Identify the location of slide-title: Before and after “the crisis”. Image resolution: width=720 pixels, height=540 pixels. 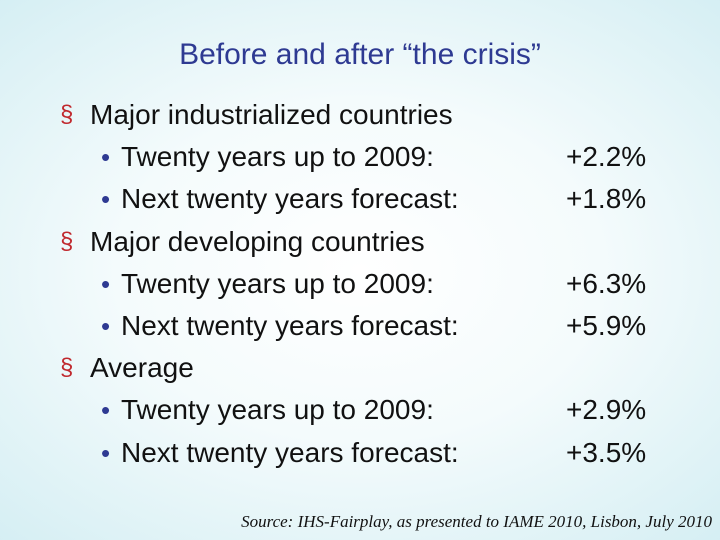
(360, 54).